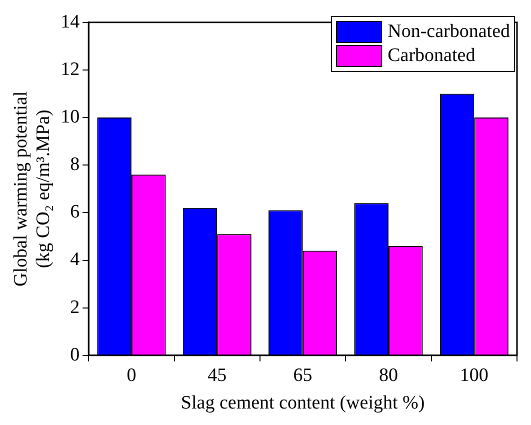  What do you see at coordinates (70, 21) in the screenshot?
I see `y-tick-label: 14` at bounding box center [70, 21].